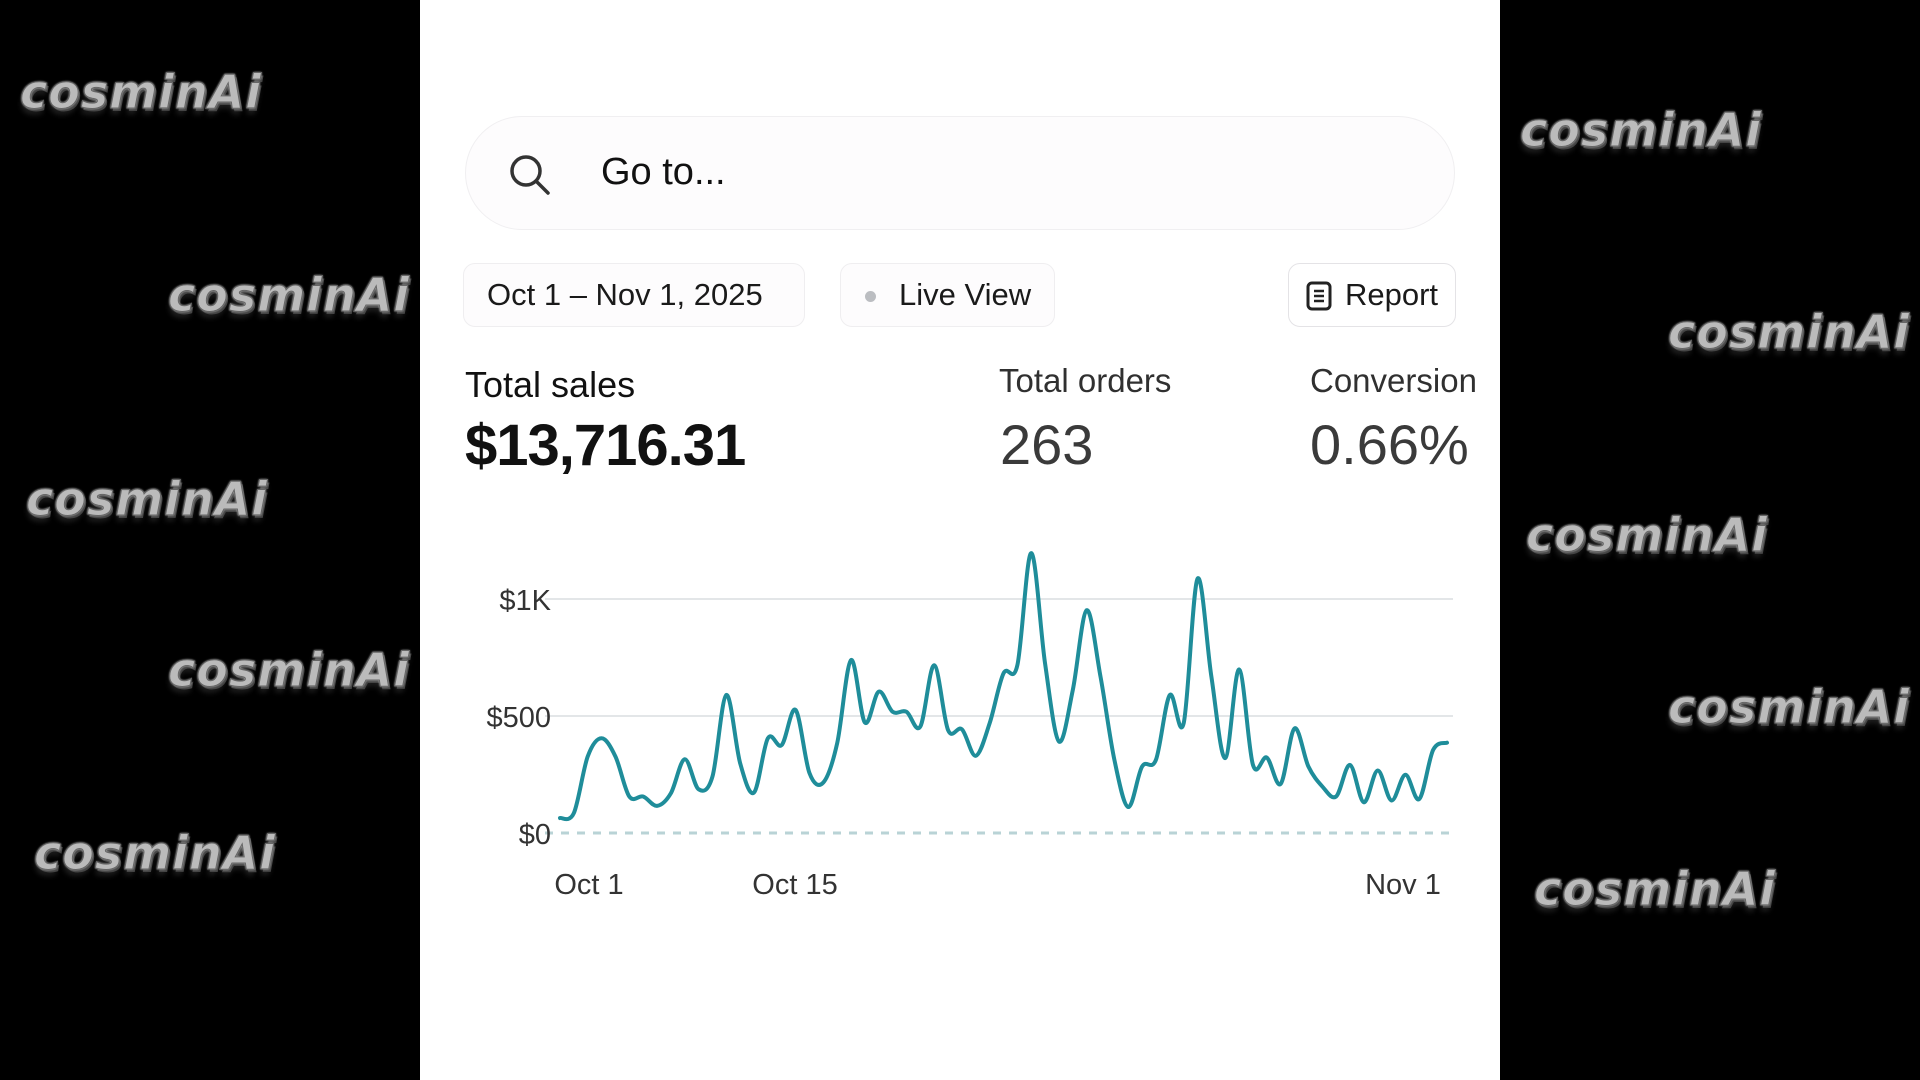 This screenshot has height=1080, width=1920. I want to click on status-dot-icon, so click(870, 296).